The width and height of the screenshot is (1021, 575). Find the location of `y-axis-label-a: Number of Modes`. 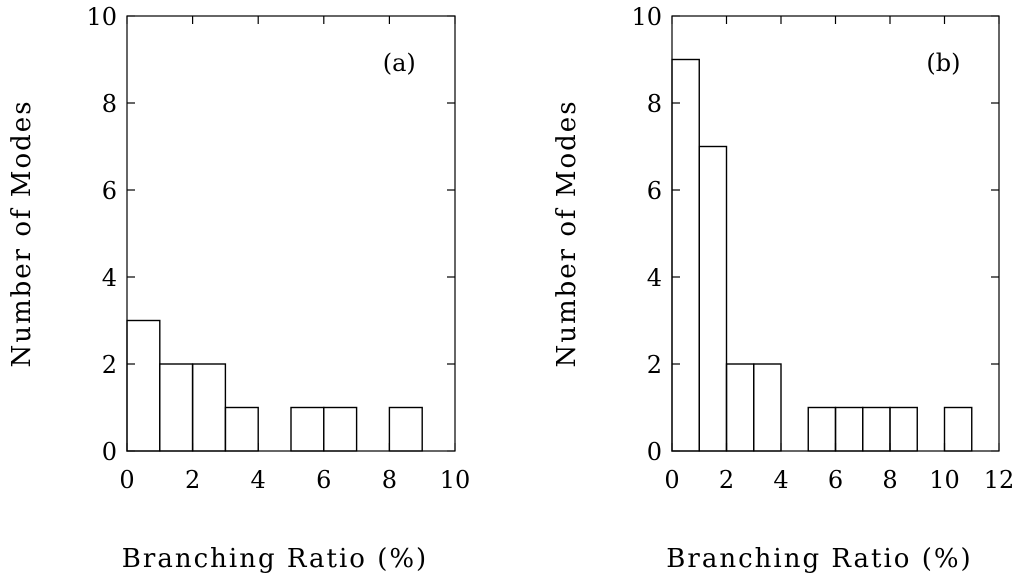

y-axis-label-a: Number of Modes is located at coordinates (22, 233).